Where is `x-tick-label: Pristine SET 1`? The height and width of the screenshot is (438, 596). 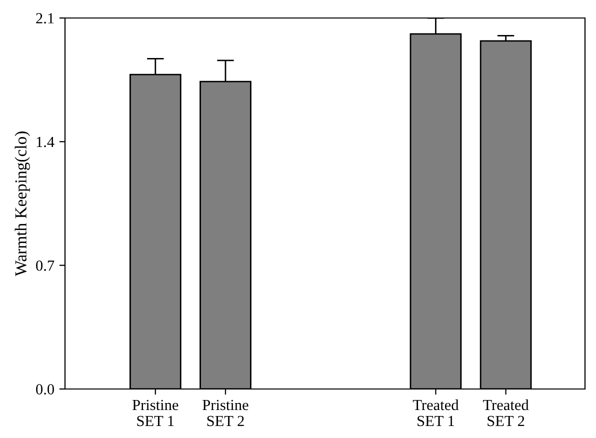
x-tick-label: Pristine SET 1 is located at coordinates (155, 413).